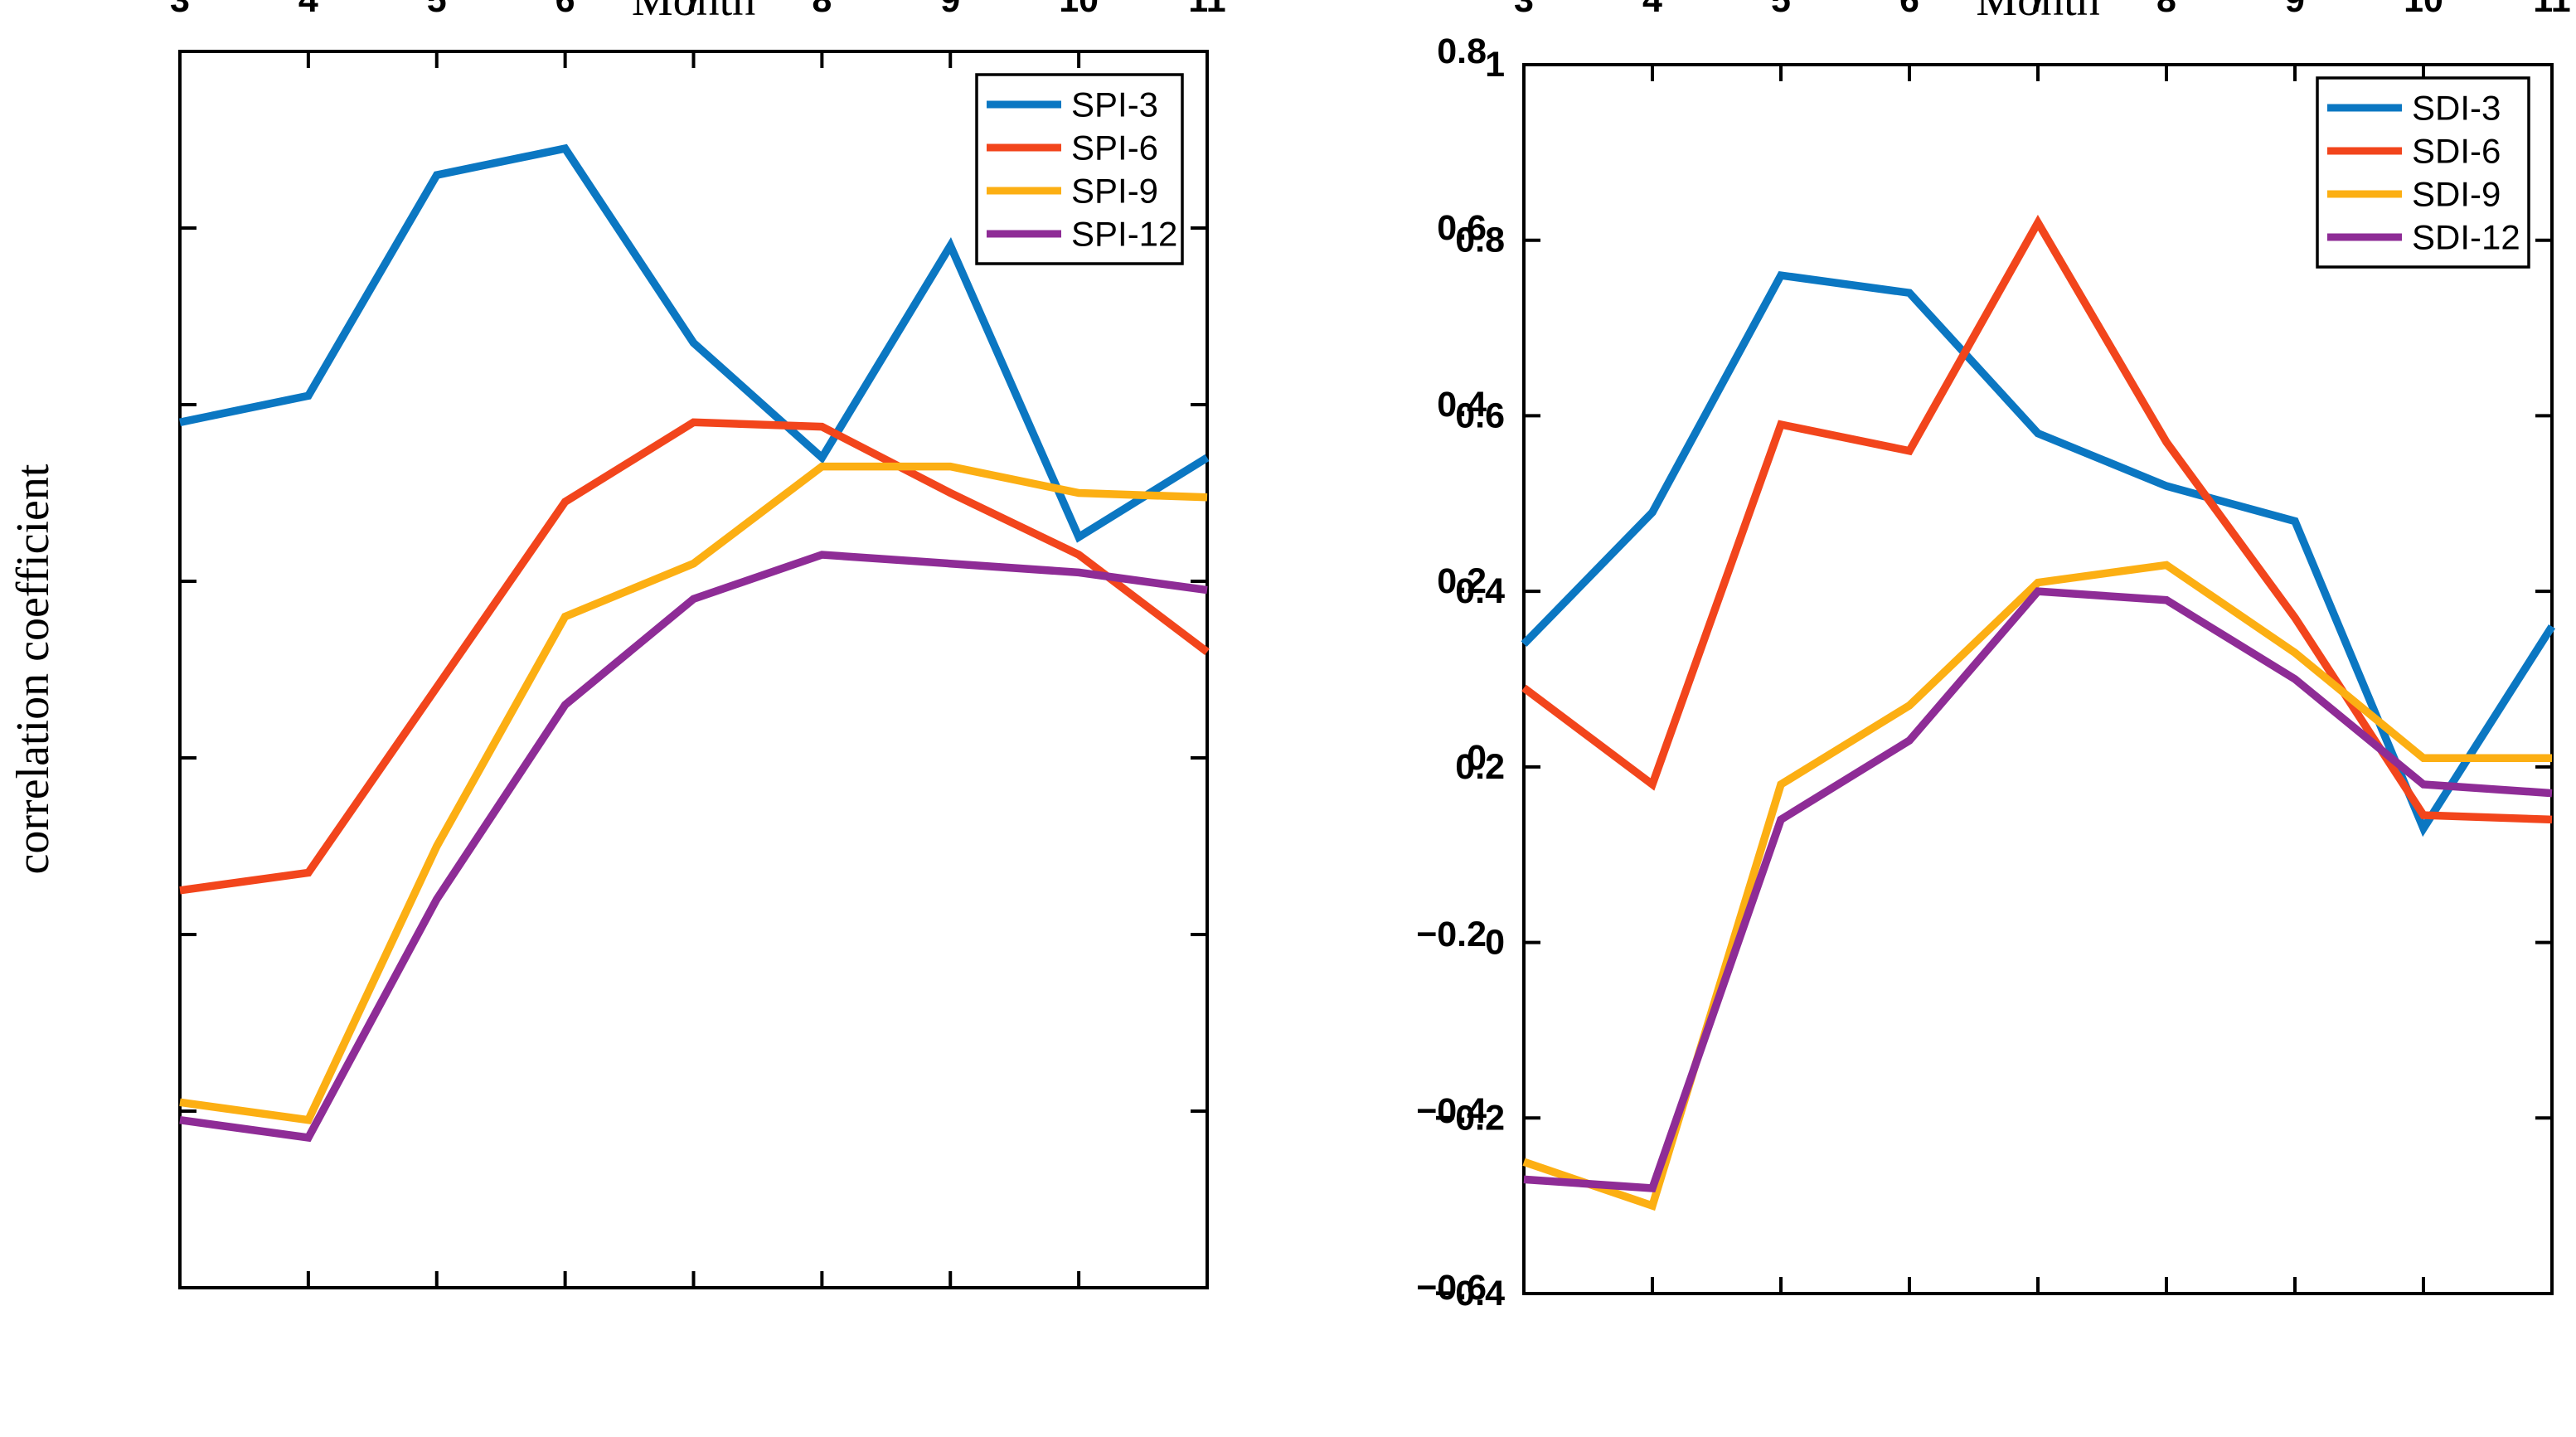 The height and width of the screenshot is (1437, 2576). I want to click on x-axis-label-sdi: Month, so click(2037, 13).